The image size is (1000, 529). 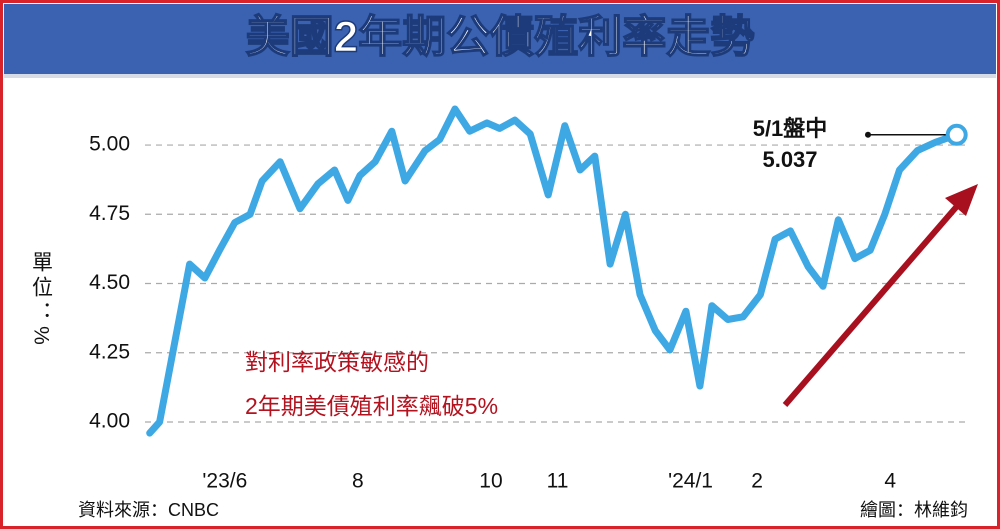 I want to click on y-tick-label: 5.00, so click(x=109, y=144).